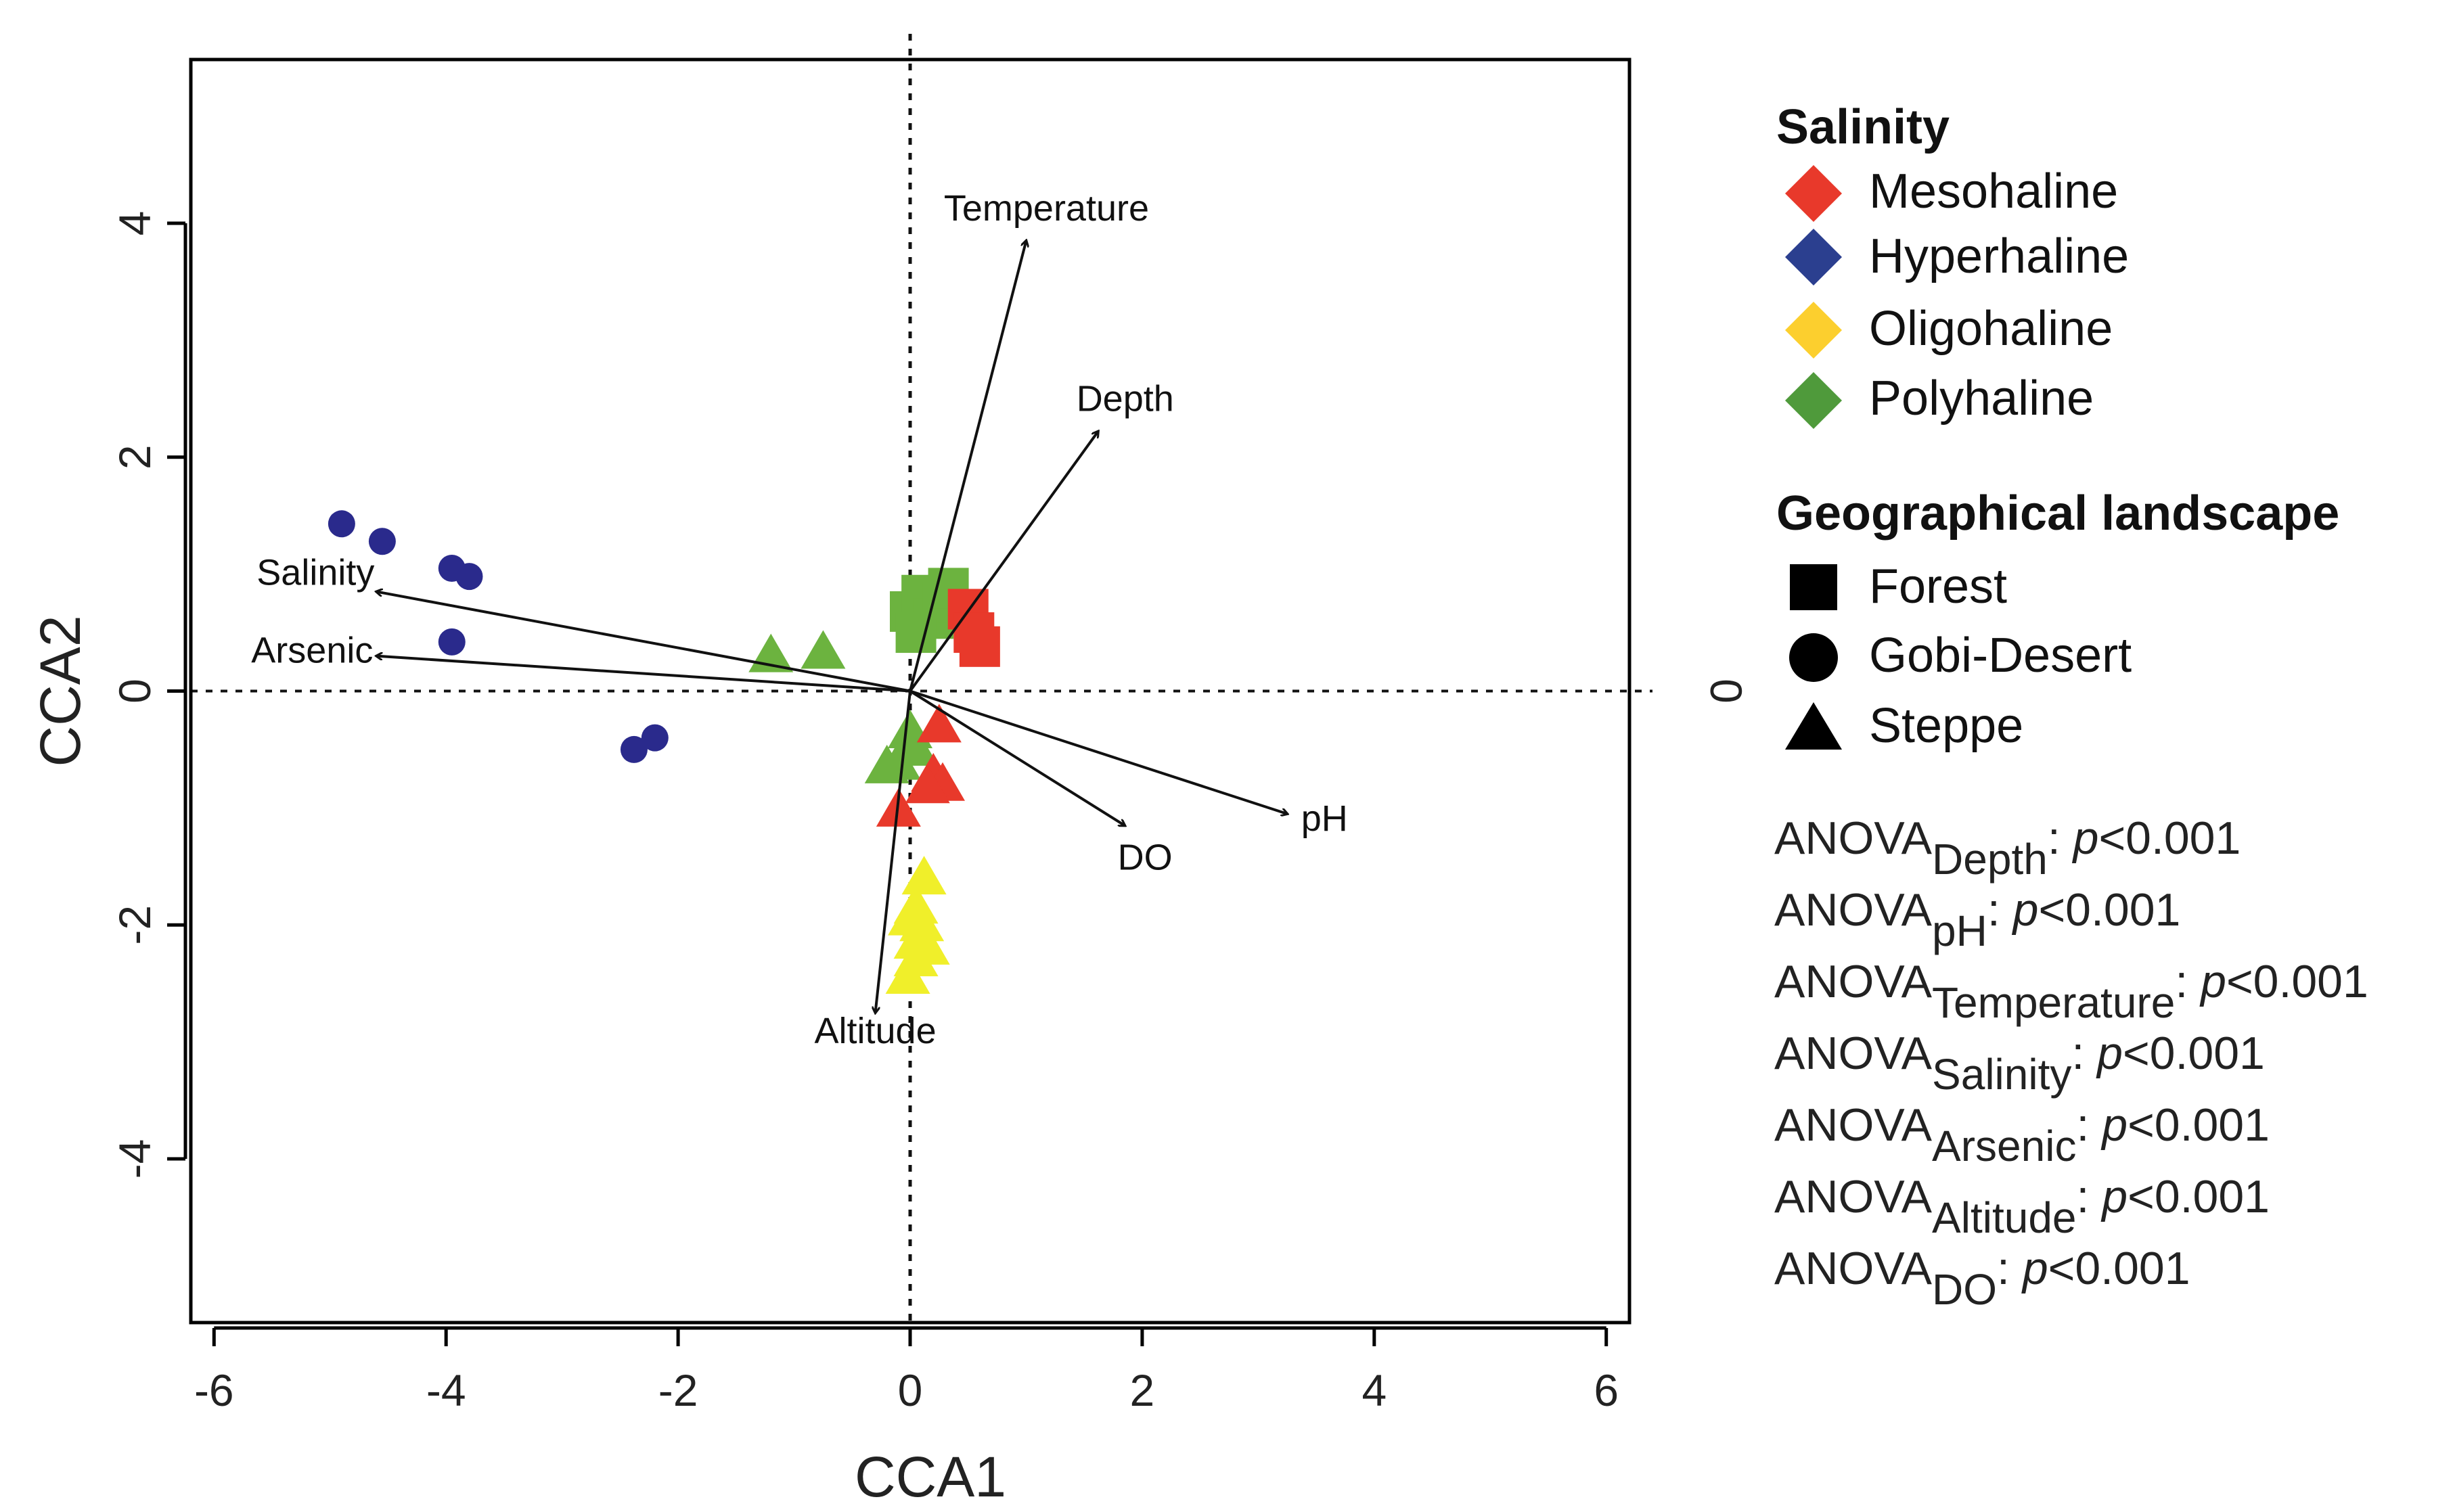 The width and height of the screenshot is (2453, 1512). What do you see at coordinates (135, 224) in the screenshot?
I see `y-tick-label: 4` at bounding box center [135, 224].